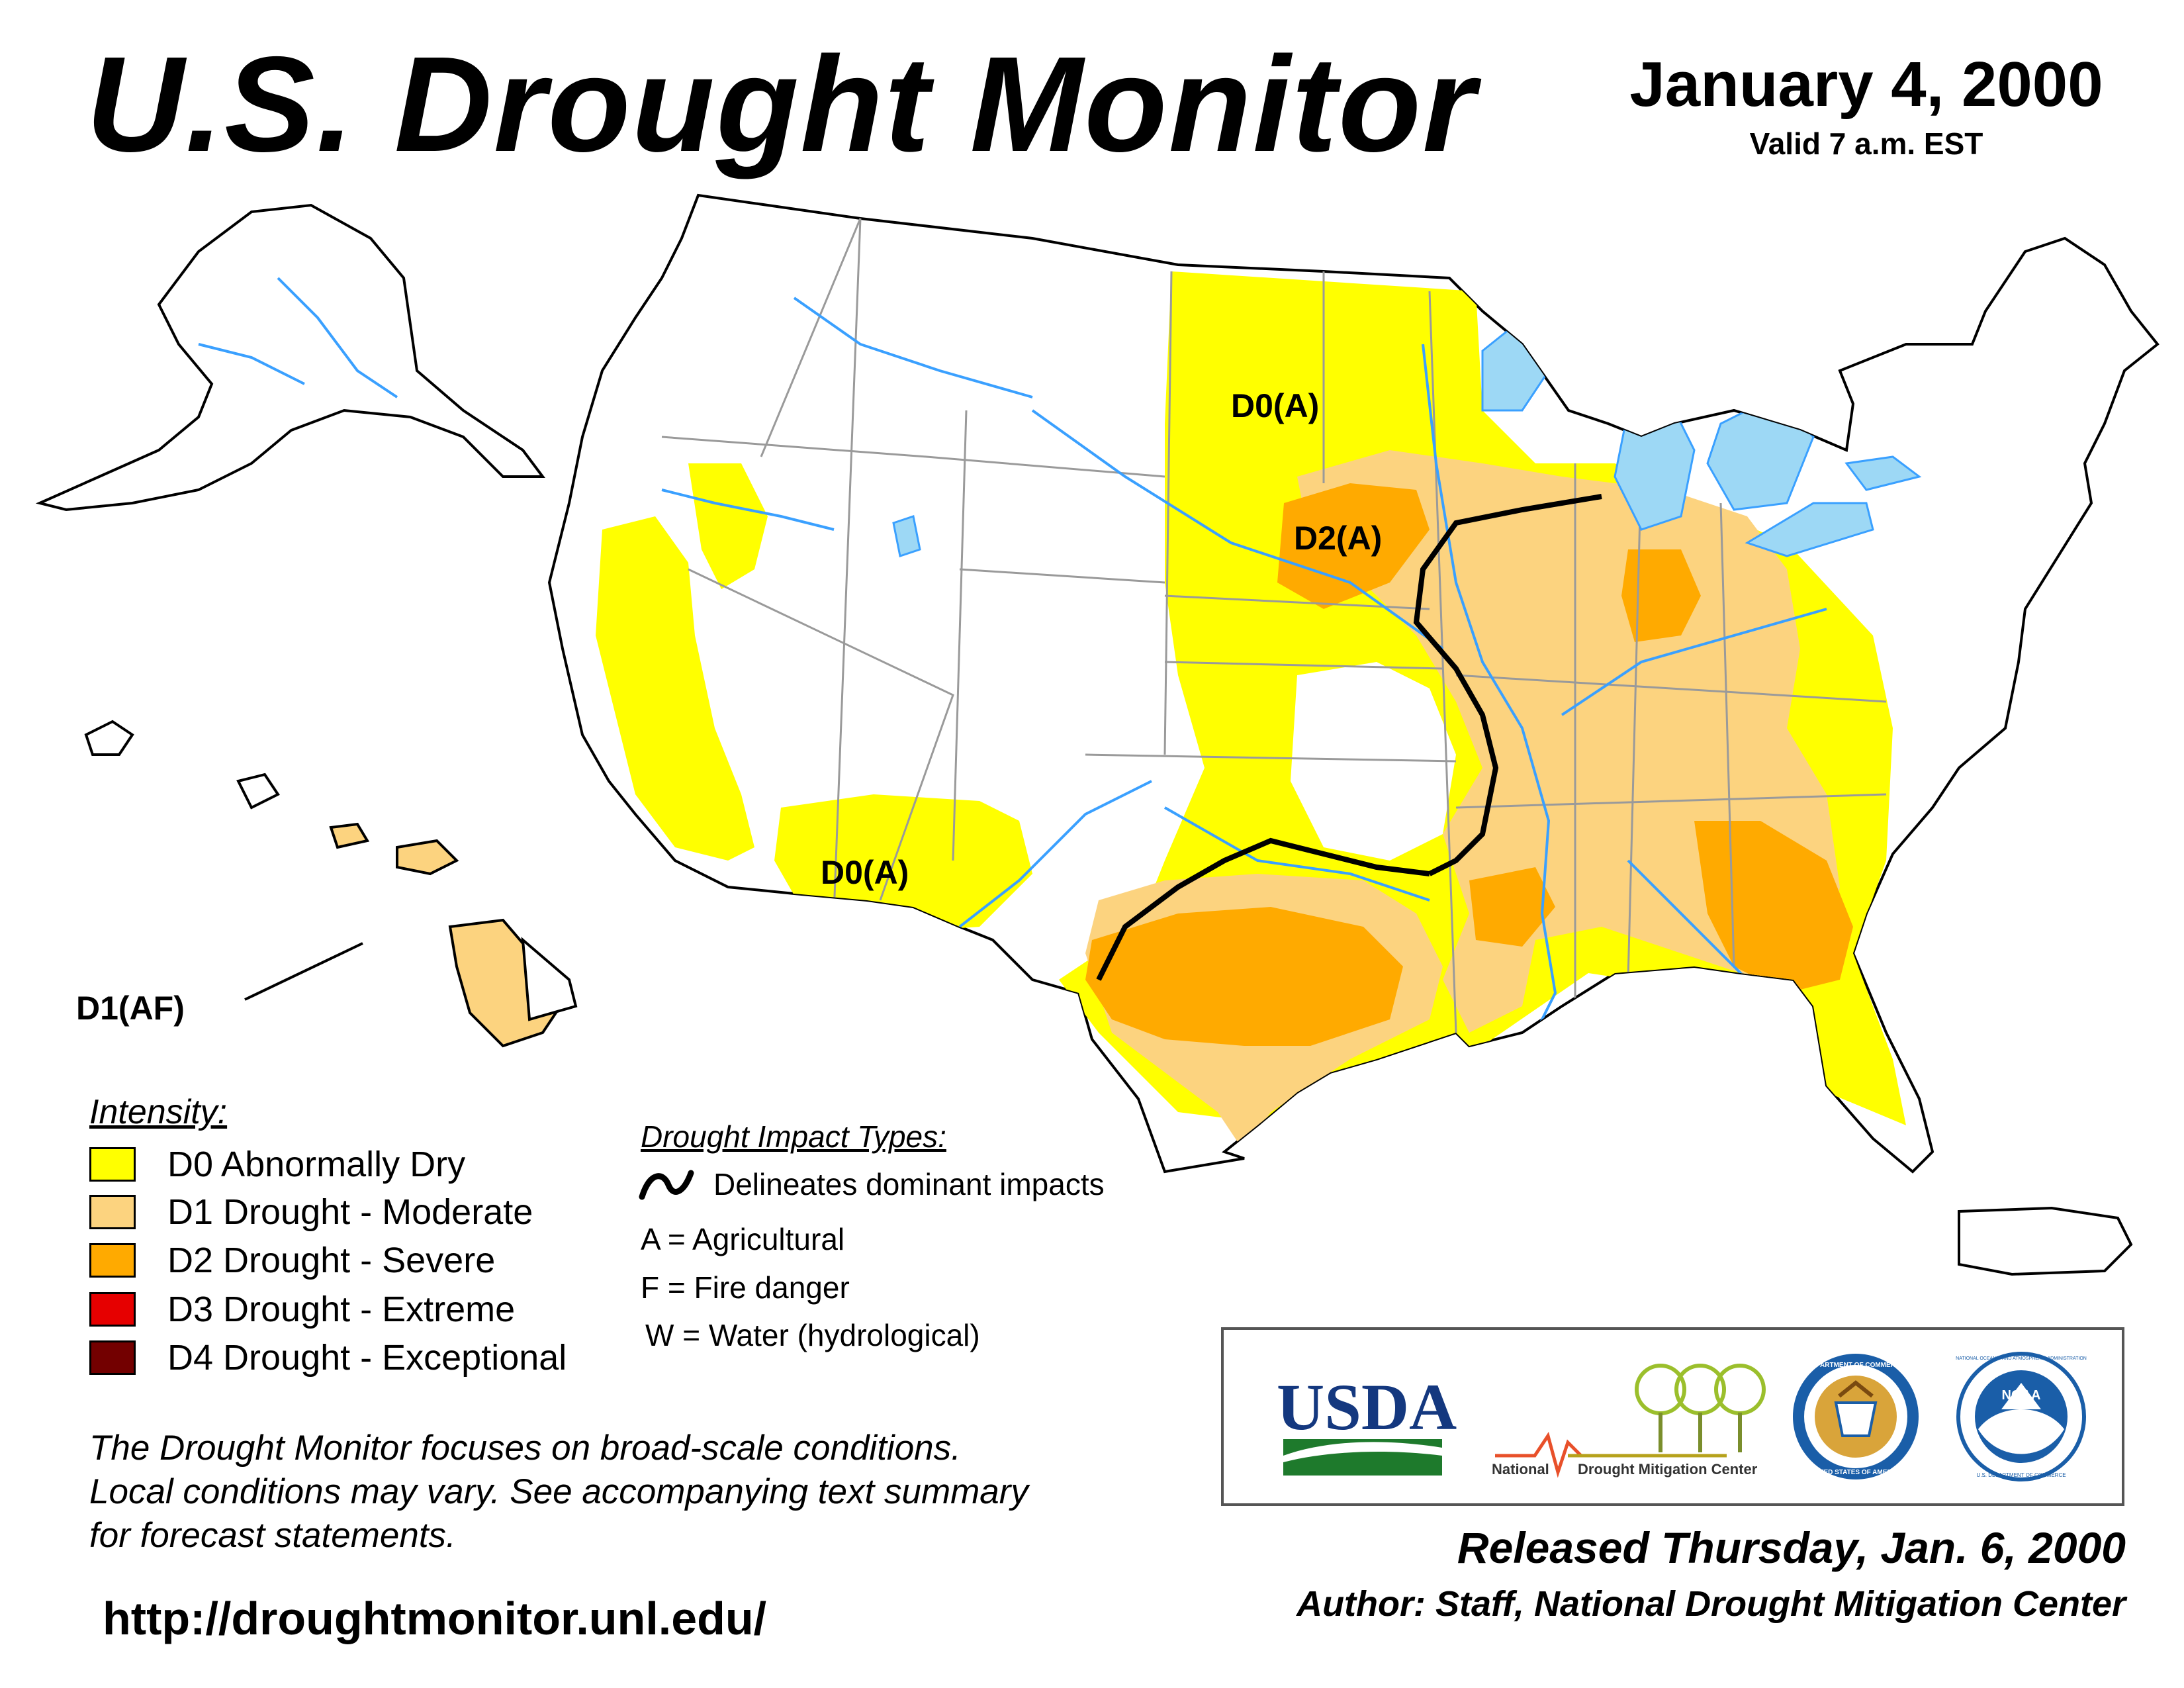 Image resolution: width=2184 pixels, height=1688 pixels. Describe the element at coordinates (113, 1260) in the screenshot. I see `legend-swatch-d2` at that location.